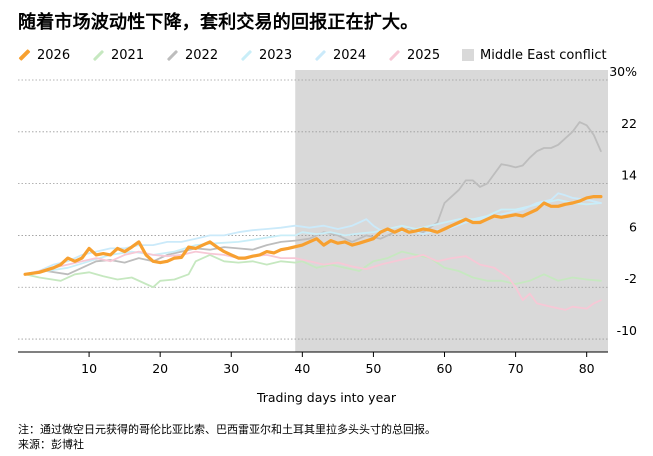 Image resolution: width=653 pixels, height=456 pixels. What do you see at coordinates (160, 368) in the screenshot?
I see `x-tick-label: 20` at bounding box center [160, 368].